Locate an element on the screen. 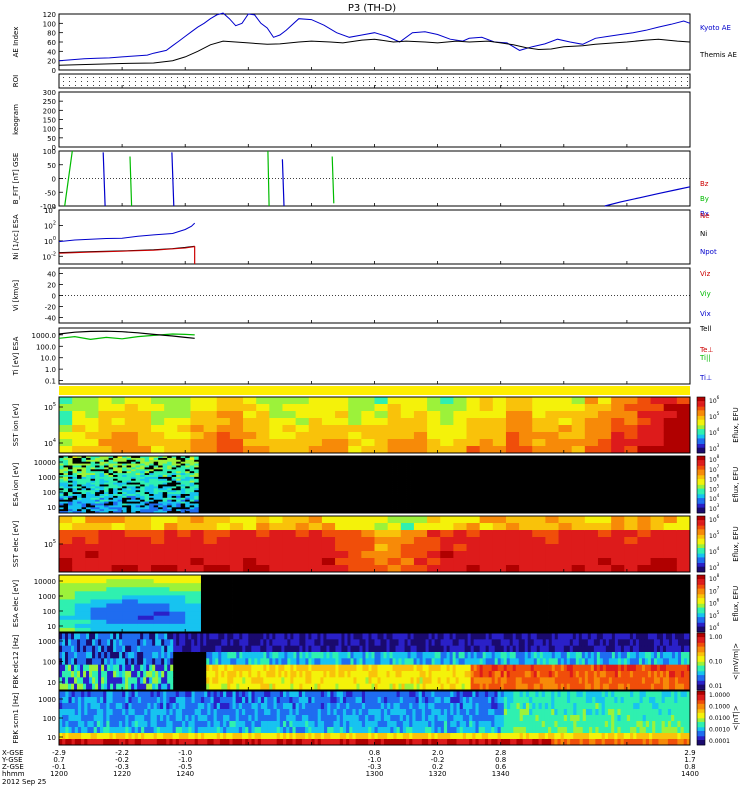 The width and height of the screenshot is (750, 804). ti-legend-2: Ti|| is located at coordinates (705, 358).